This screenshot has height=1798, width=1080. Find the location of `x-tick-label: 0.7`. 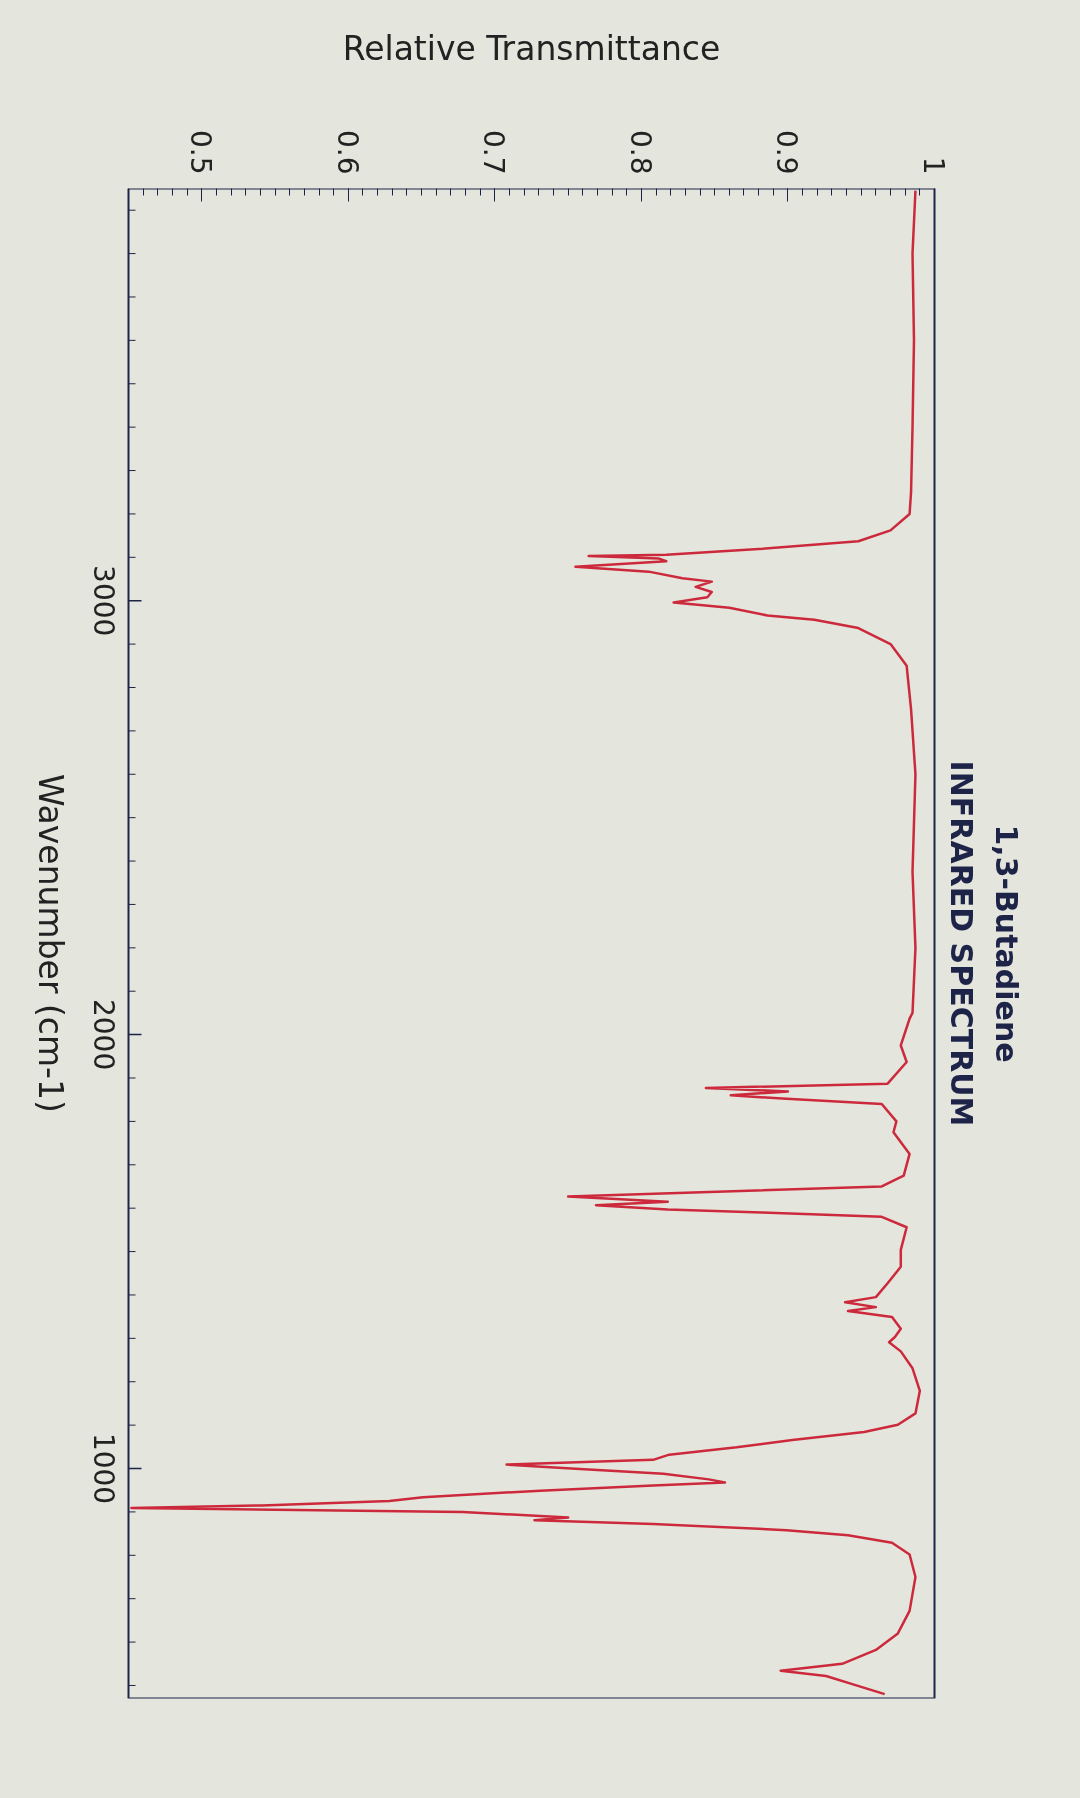

x-tick-label: 0.7 is located at coordinates (494, 152).